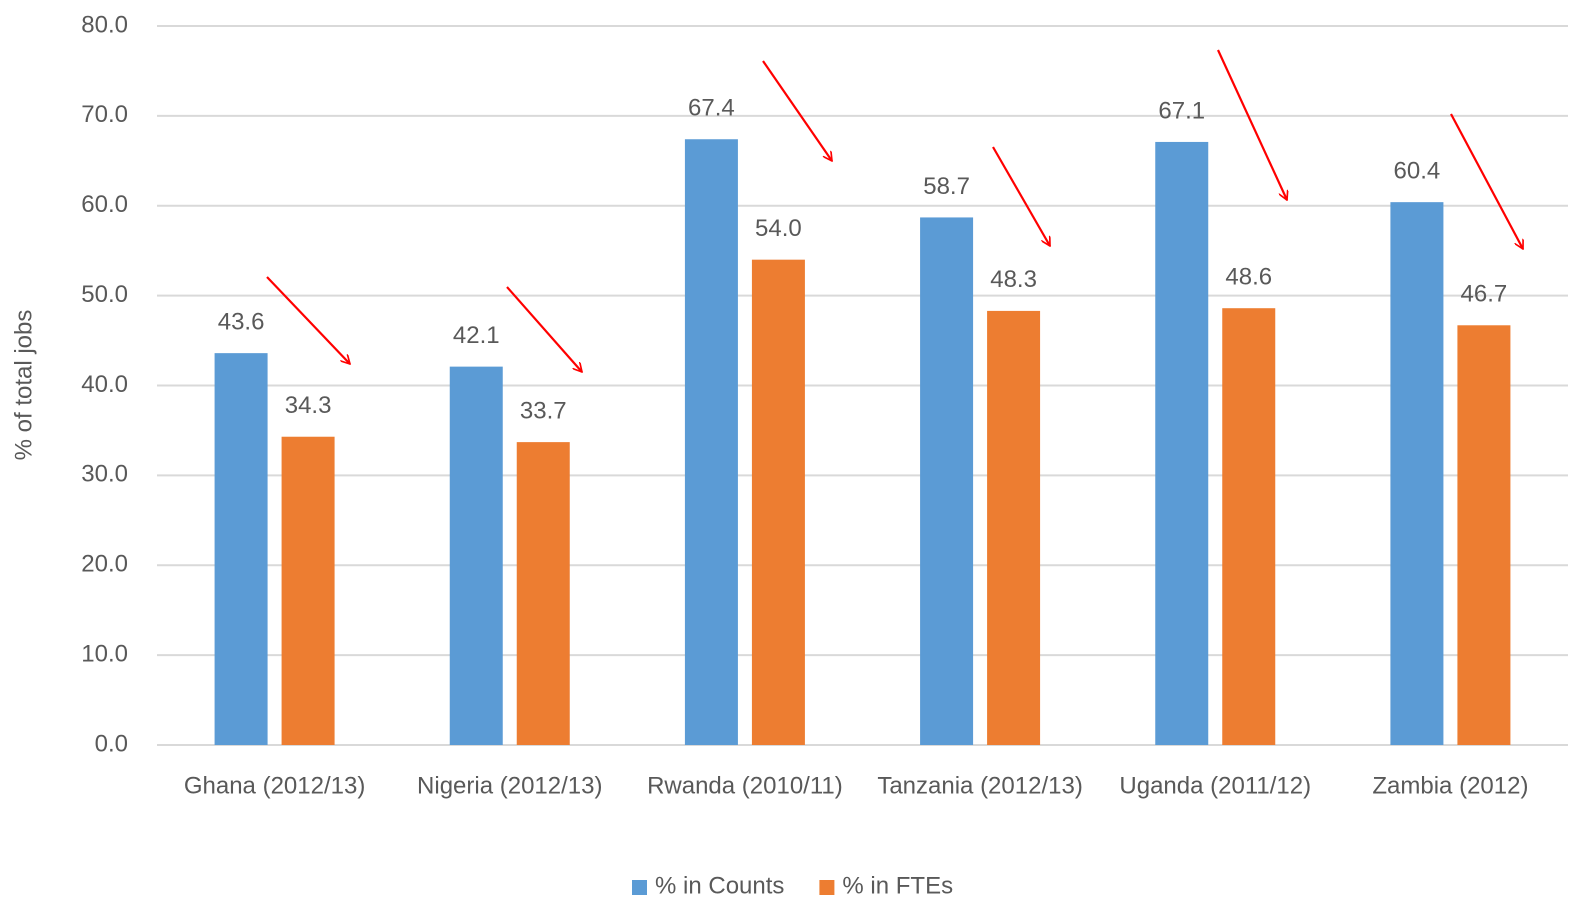 The image size is (1570, 901). I want to click on value-label: 48.3, so click(1013, 279).